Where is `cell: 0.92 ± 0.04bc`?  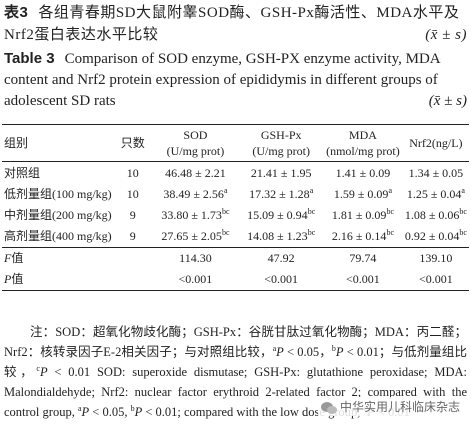 cell: 0.92 ± 0.04bc is located at coordinates (436, 237).